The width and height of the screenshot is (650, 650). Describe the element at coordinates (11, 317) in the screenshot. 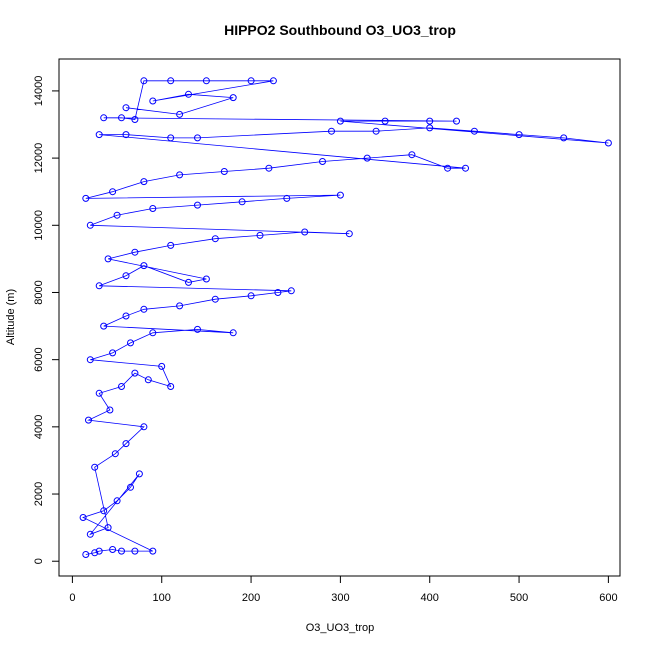

I see `y-axis-label: Altitude (m)` at that location.